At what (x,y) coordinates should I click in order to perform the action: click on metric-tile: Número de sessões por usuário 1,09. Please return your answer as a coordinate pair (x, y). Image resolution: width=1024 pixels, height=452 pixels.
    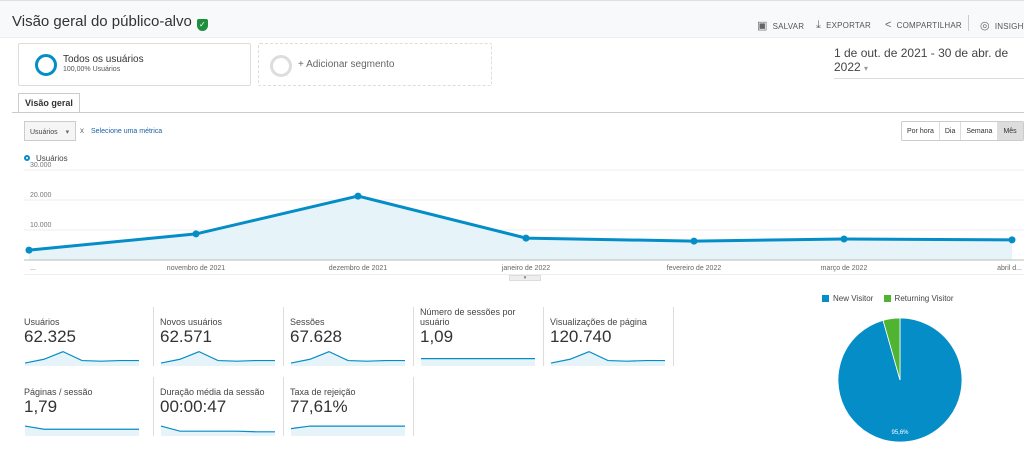
    Looking at the image, I should click on (479, 336).